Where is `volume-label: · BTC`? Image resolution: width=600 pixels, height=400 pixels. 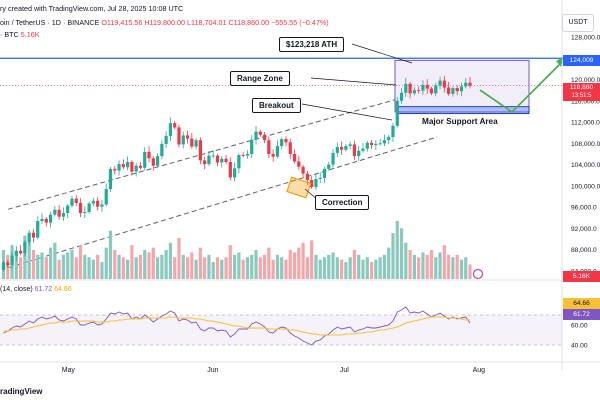
volume-label: · BTC is located at coordinates (9, 34).